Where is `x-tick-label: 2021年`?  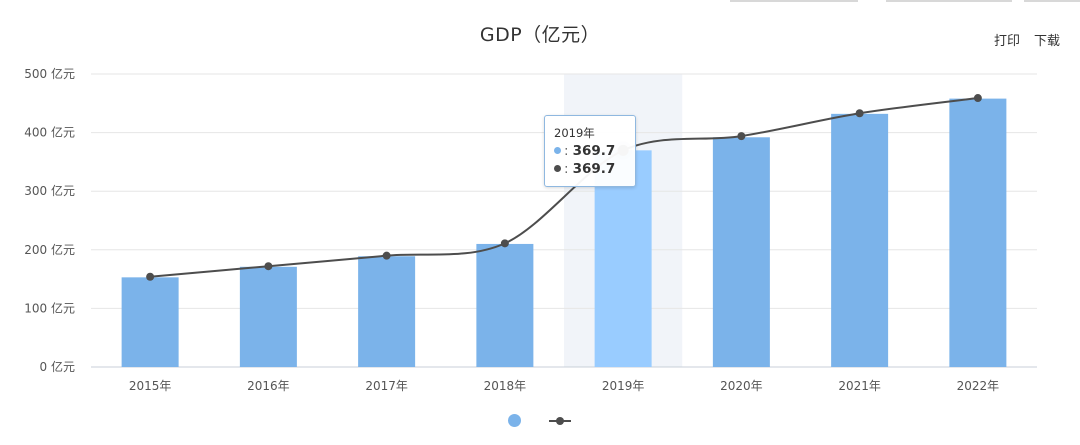 x-tick-label: 2021年 is located at coordinates (859, 386).